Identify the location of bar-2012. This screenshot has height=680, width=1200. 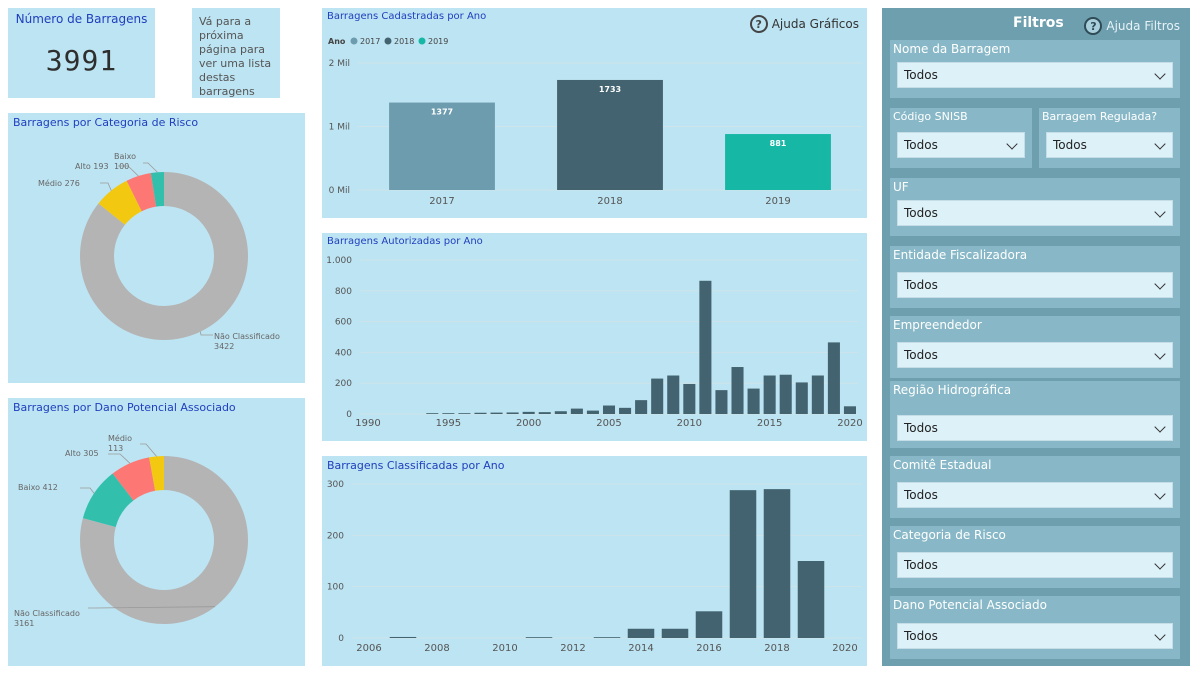
(721, 402).